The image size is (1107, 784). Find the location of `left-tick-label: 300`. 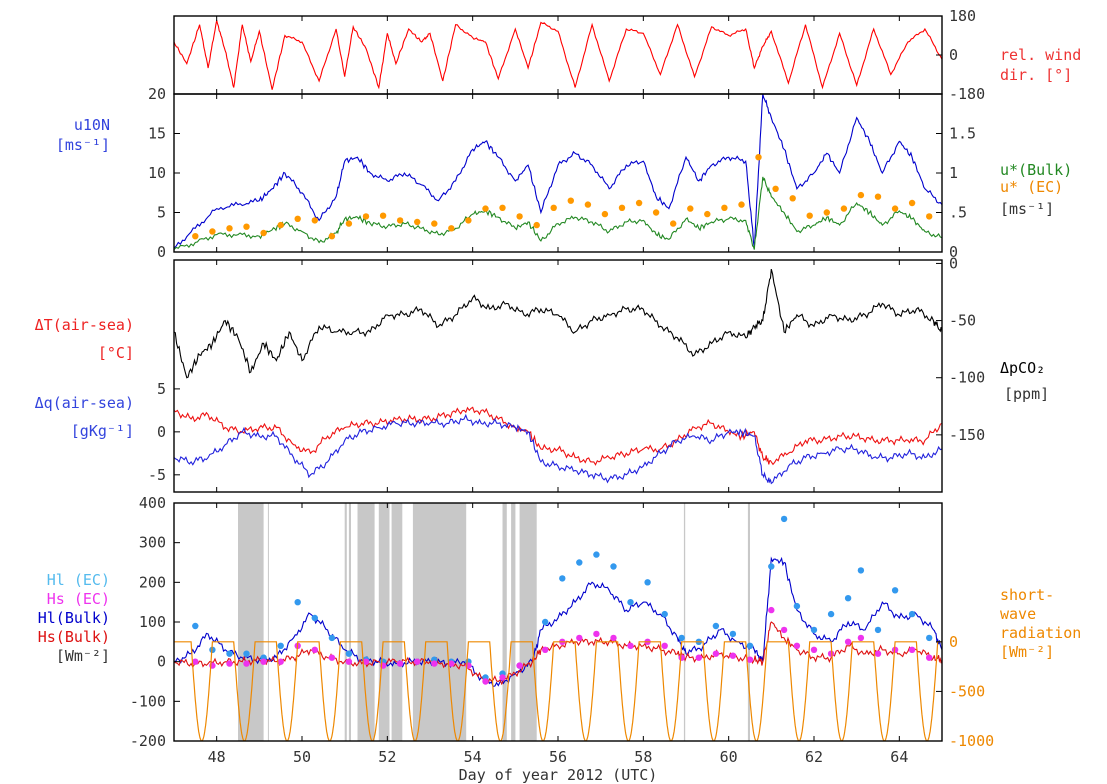

left-tick-label: 300 is located at coordinates (152, 543).